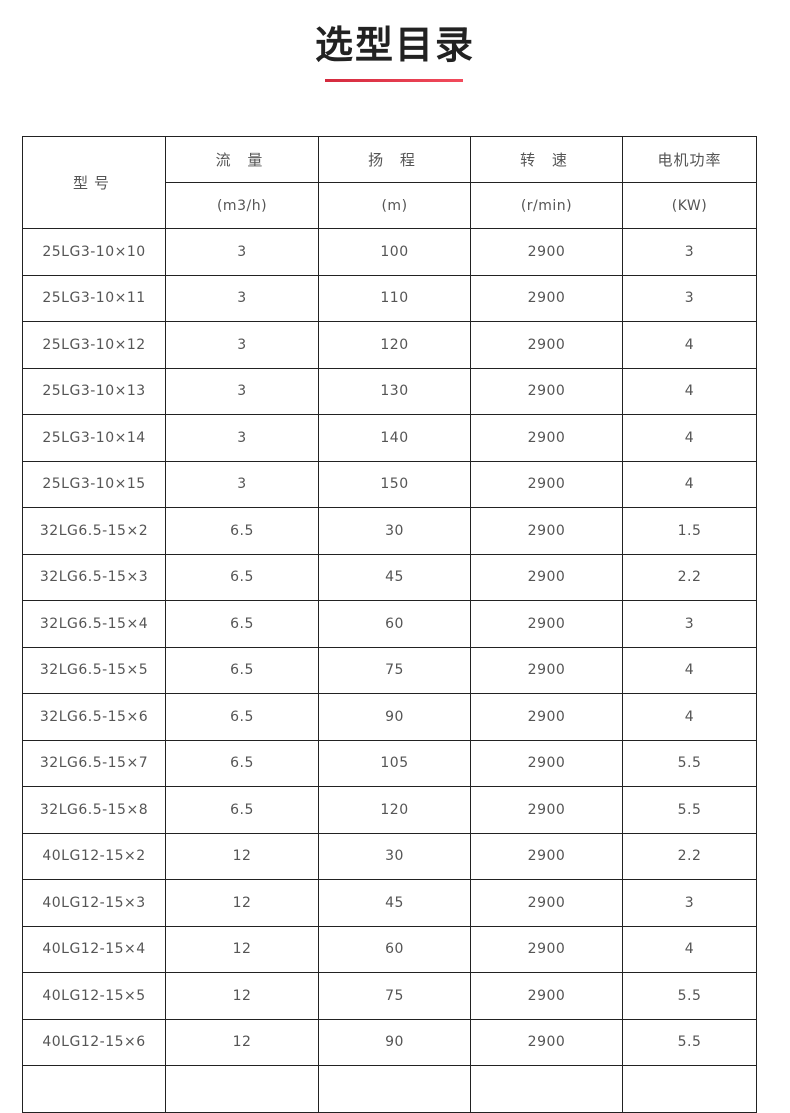 Image resolution: width=790 pixels, height=1113 pixels. Describe the element at coordinates (394, 80) in the screenshot. I see `title-underline` at that location.